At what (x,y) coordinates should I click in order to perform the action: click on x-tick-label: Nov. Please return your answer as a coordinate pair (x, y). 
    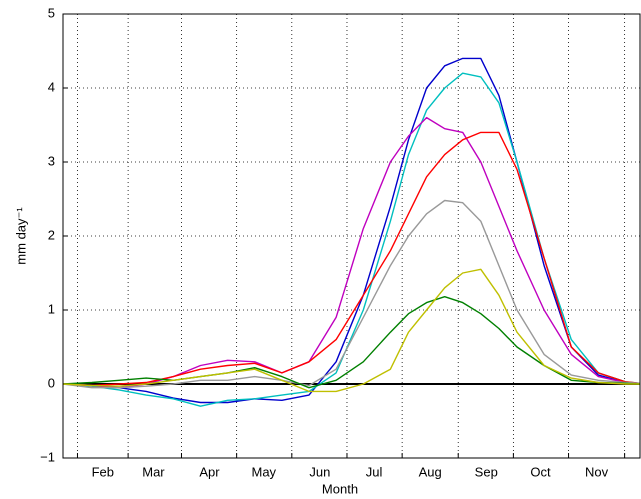
    Looking at the image, I should click on (597, 471).